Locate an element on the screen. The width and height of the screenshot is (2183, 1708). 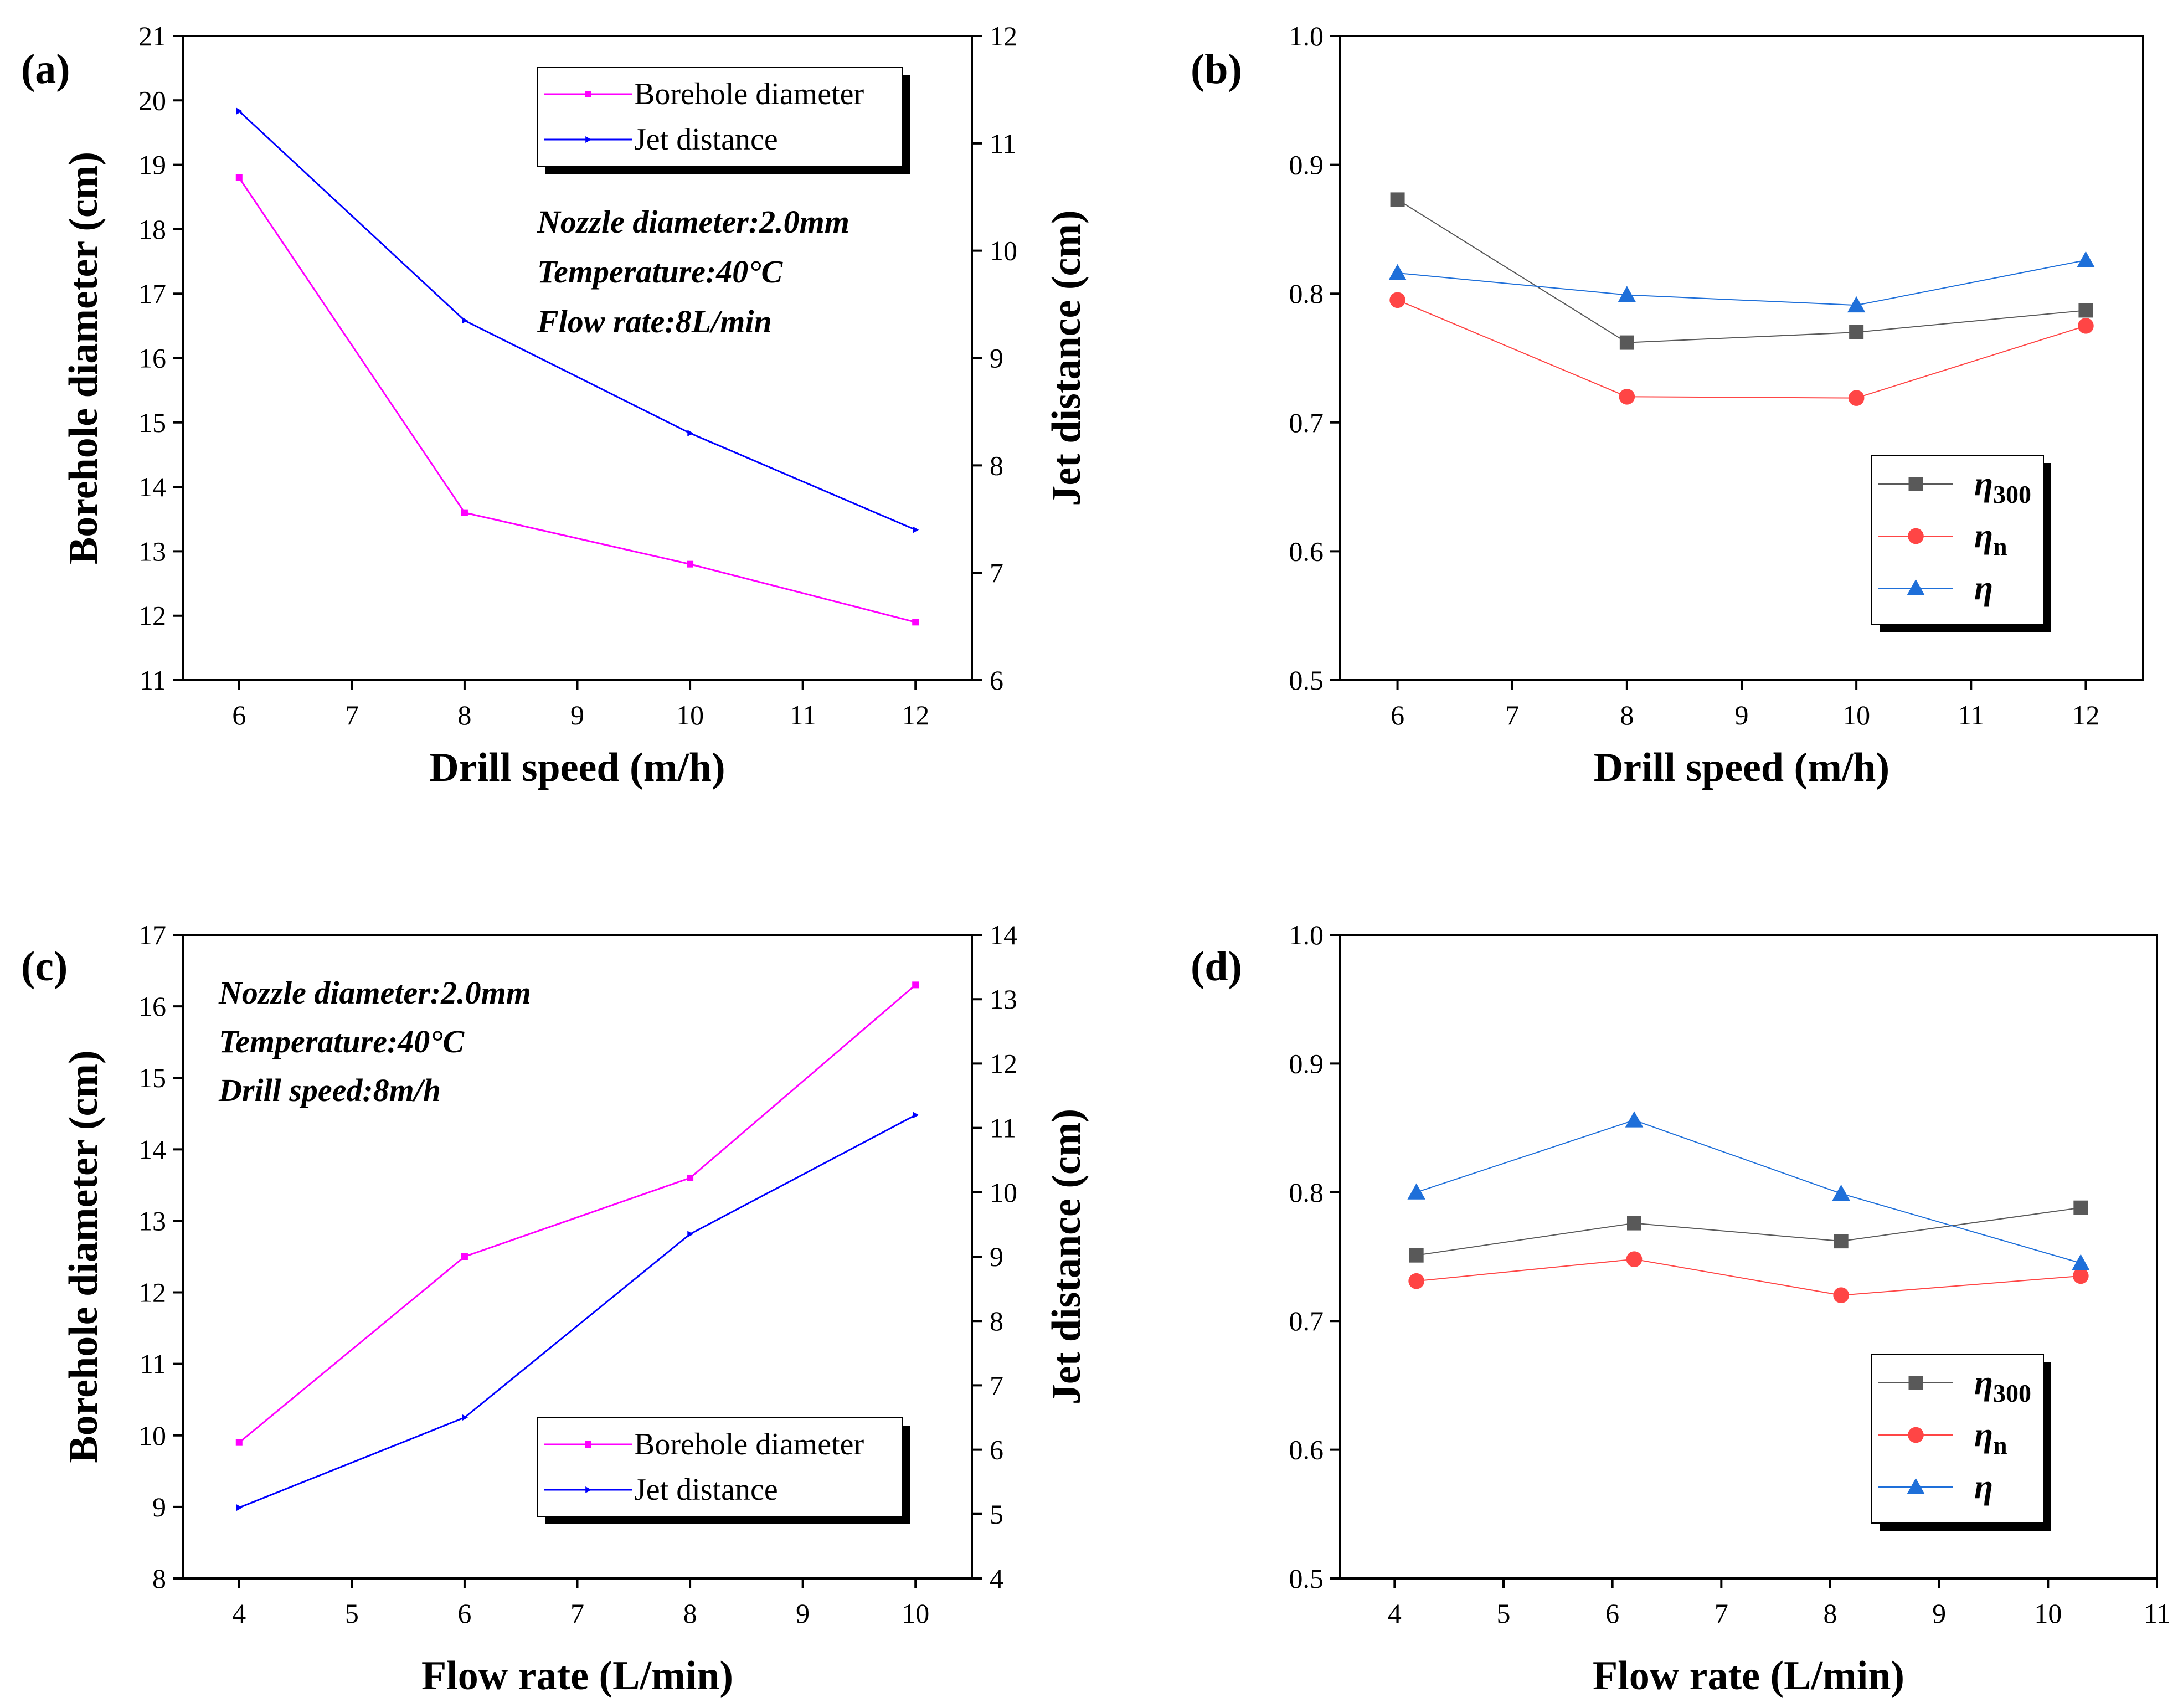
y2-tick-label: 6 is located at coordinates (996, 1450).